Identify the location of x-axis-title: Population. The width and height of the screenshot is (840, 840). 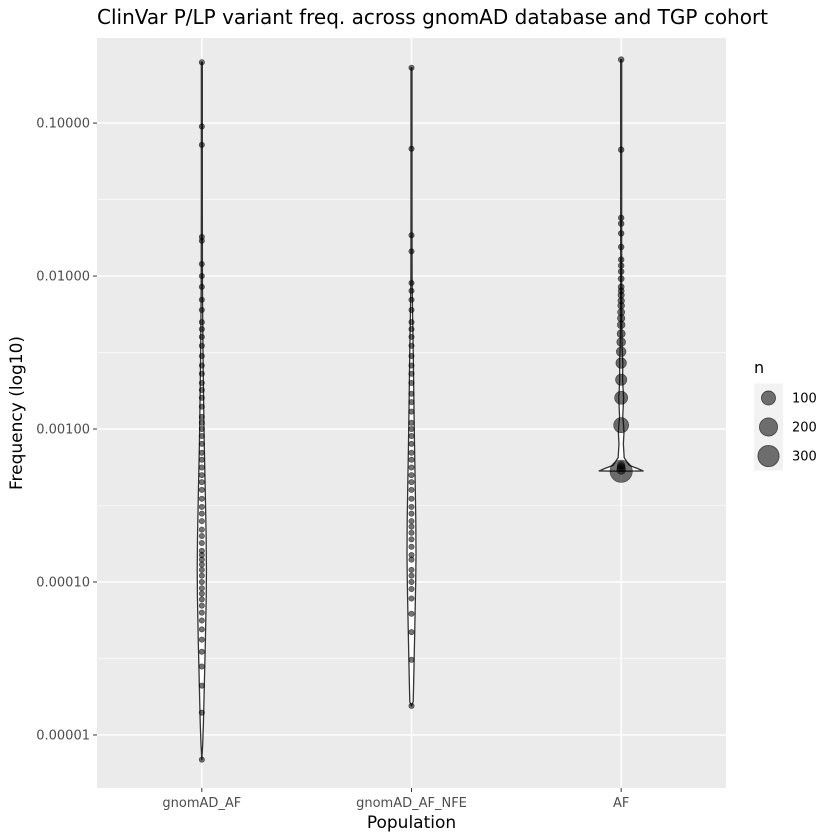
(411, 823).